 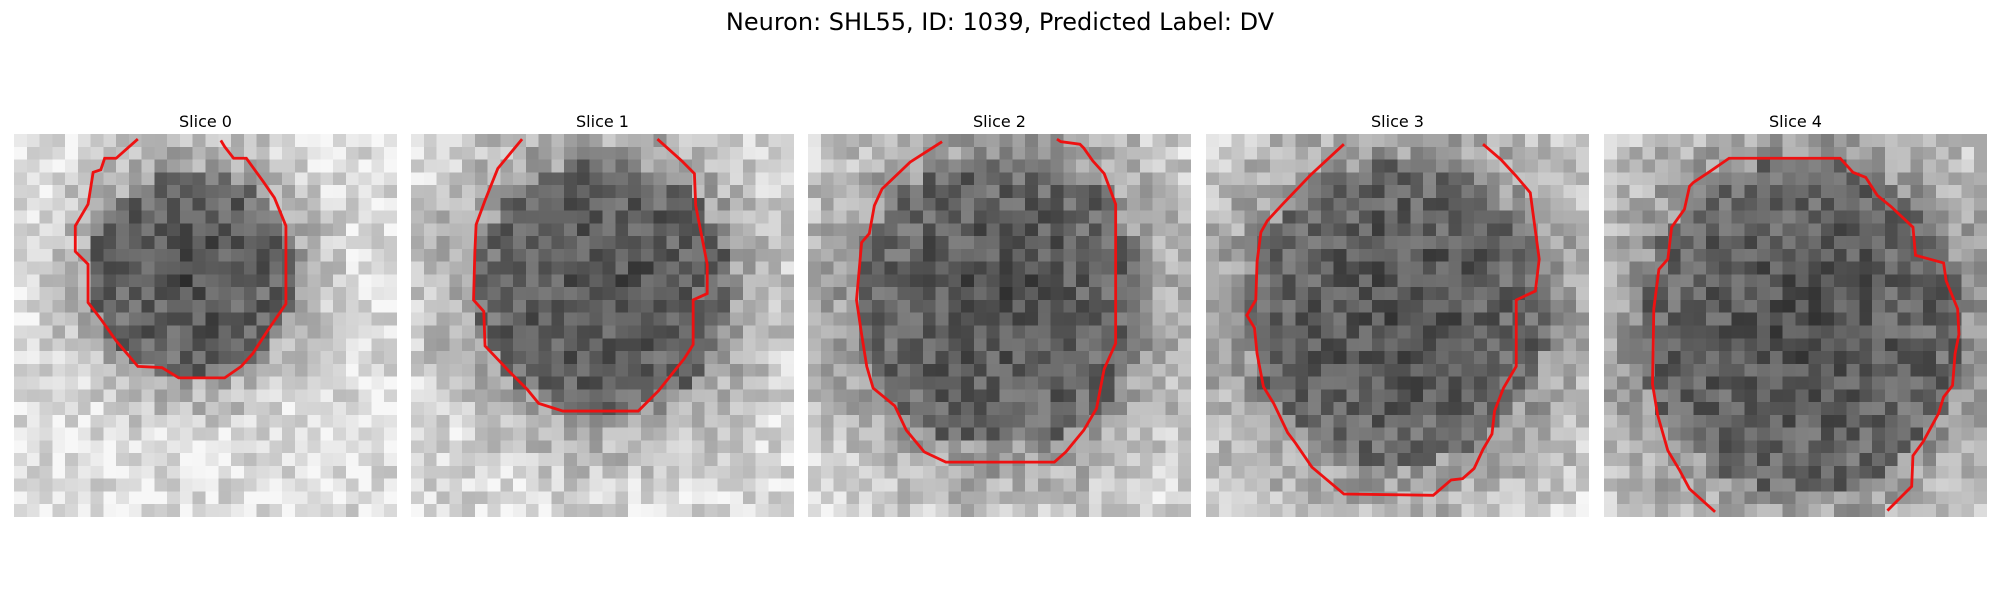 What do you see at coordinates (1397, 121) in the screenshot?
I see `slice-title: Slice 3` at bounding box center [1397, 121].